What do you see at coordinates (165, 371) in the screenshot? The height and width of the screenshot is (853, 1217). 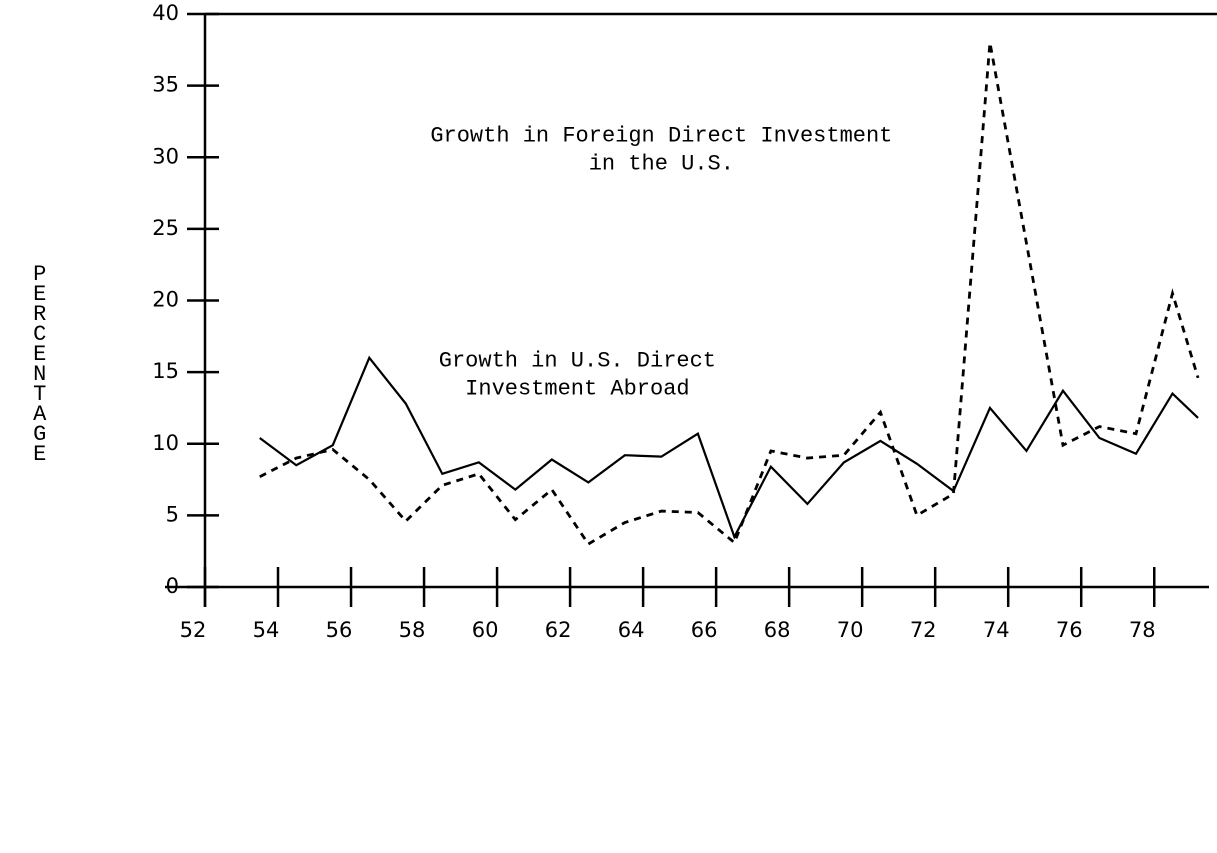 I see `y-tick-label: 15` at bounding box center [165, 371].